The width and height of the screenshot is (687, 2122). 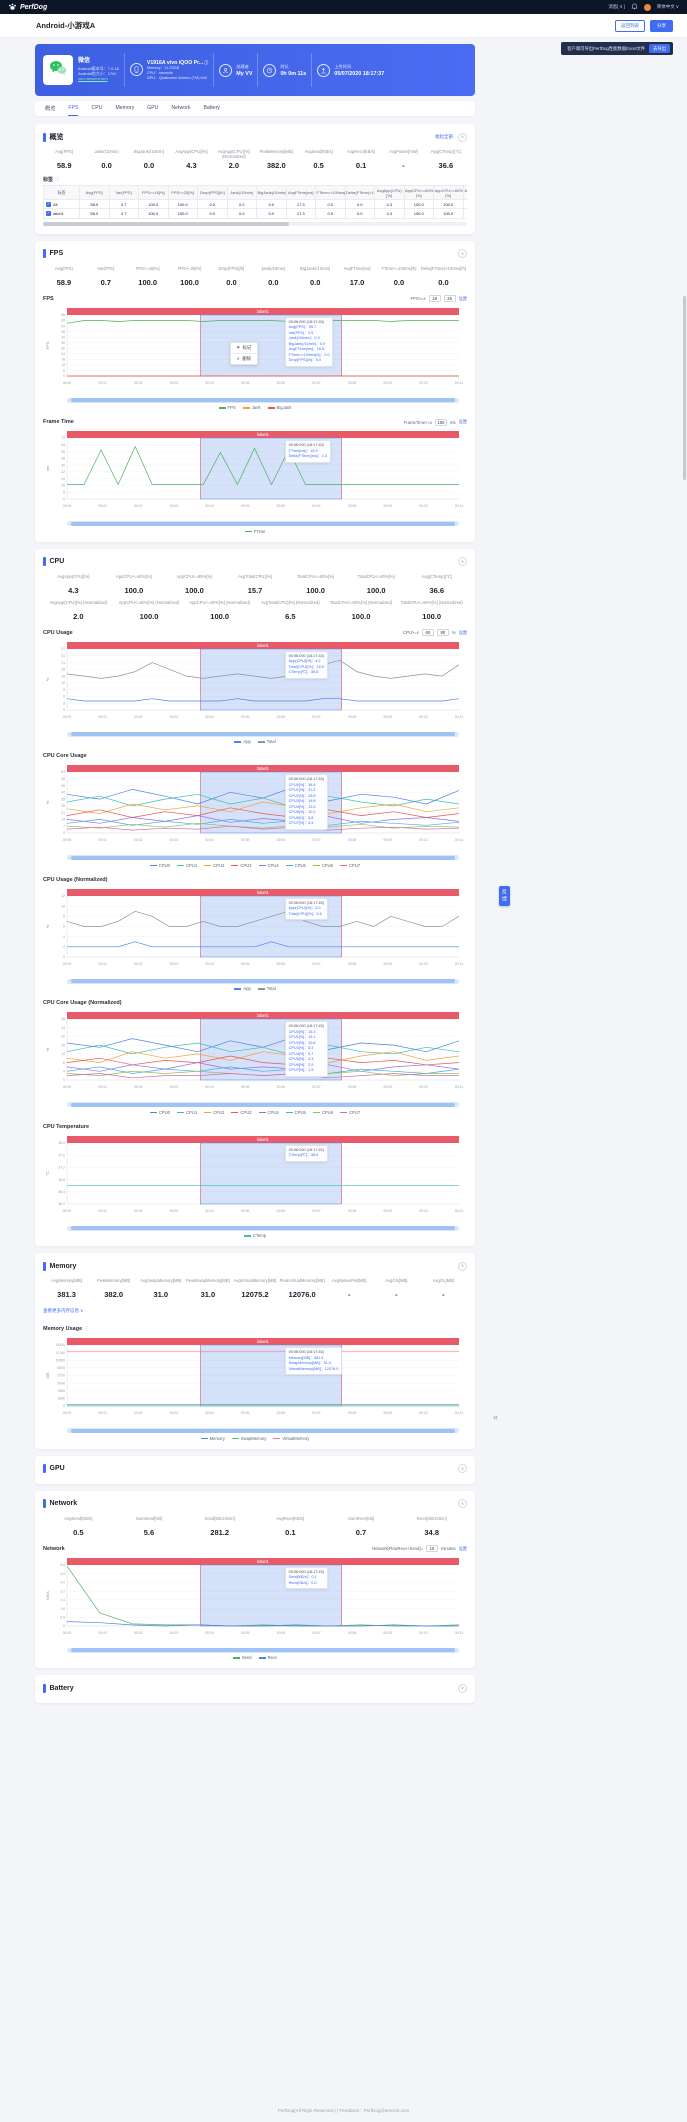 I want to click on memory-scrollbar, so click(x=263, y=1431).